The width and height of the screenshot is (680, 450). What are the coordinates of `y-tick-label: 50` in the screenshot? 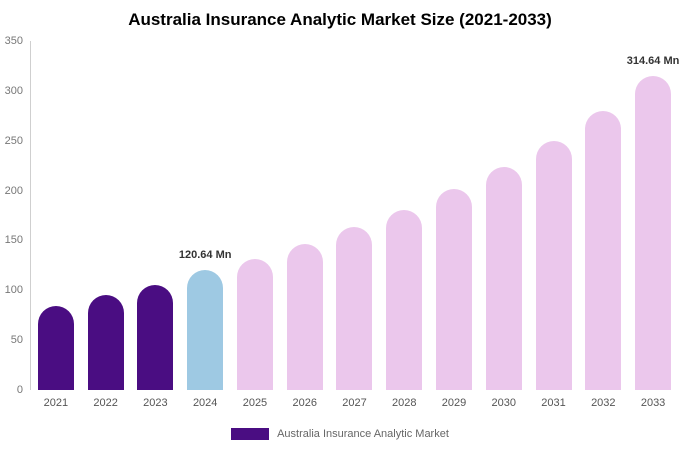 It's located at (16, 340).